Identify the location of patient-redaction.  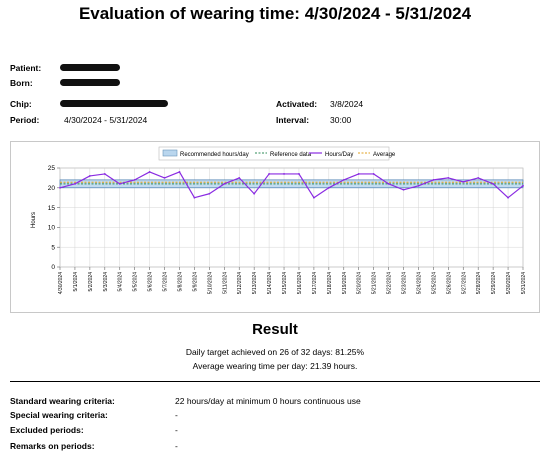
(90, 67).